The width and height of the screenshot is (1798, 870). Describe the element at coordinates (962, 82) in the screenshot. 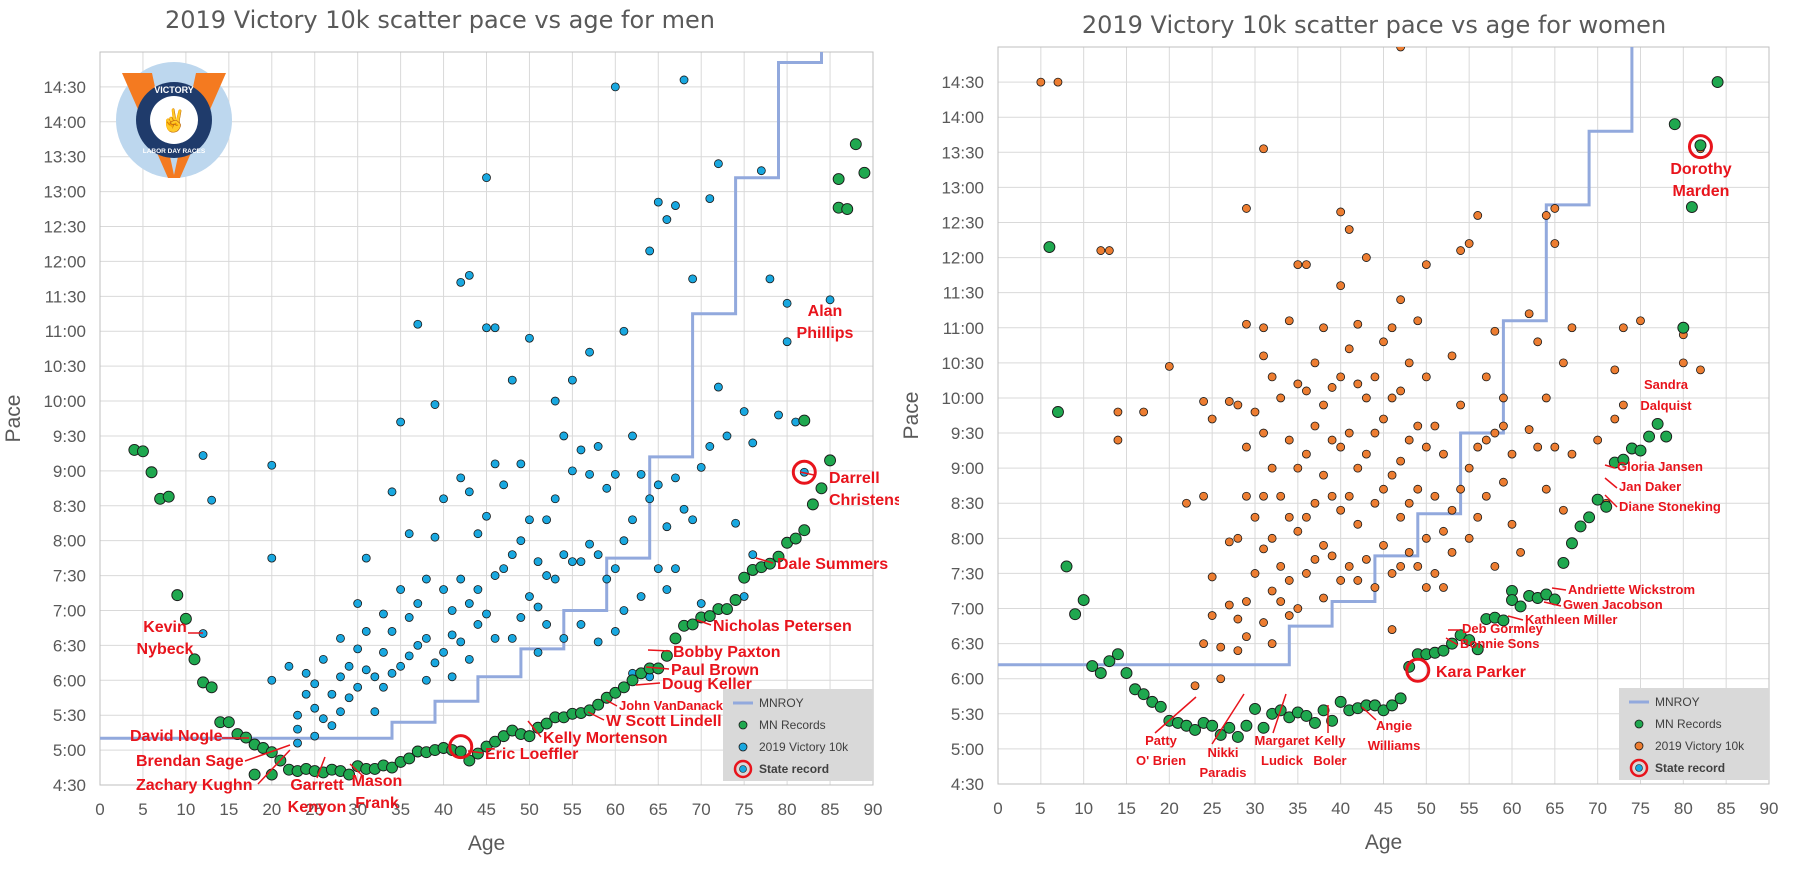

I see `y-tick-label: 14:30` at that location.